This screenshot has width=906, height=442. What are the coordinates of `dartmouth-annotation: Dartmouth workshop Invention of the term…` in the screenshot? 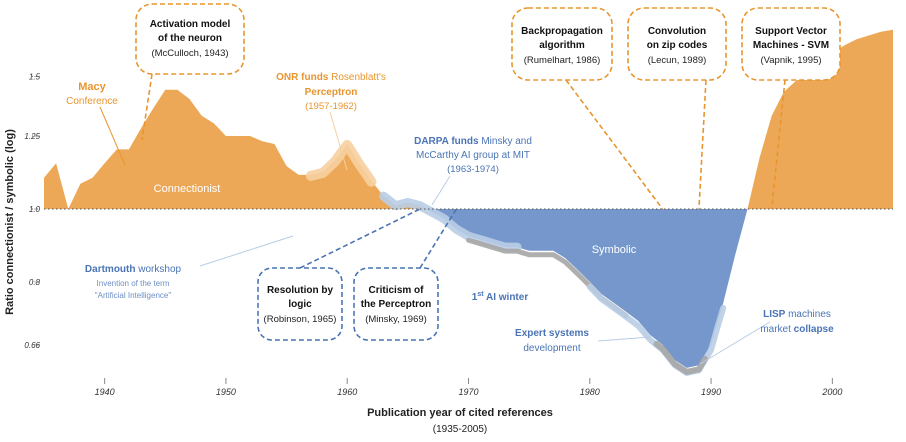 It's located at (133, 282).